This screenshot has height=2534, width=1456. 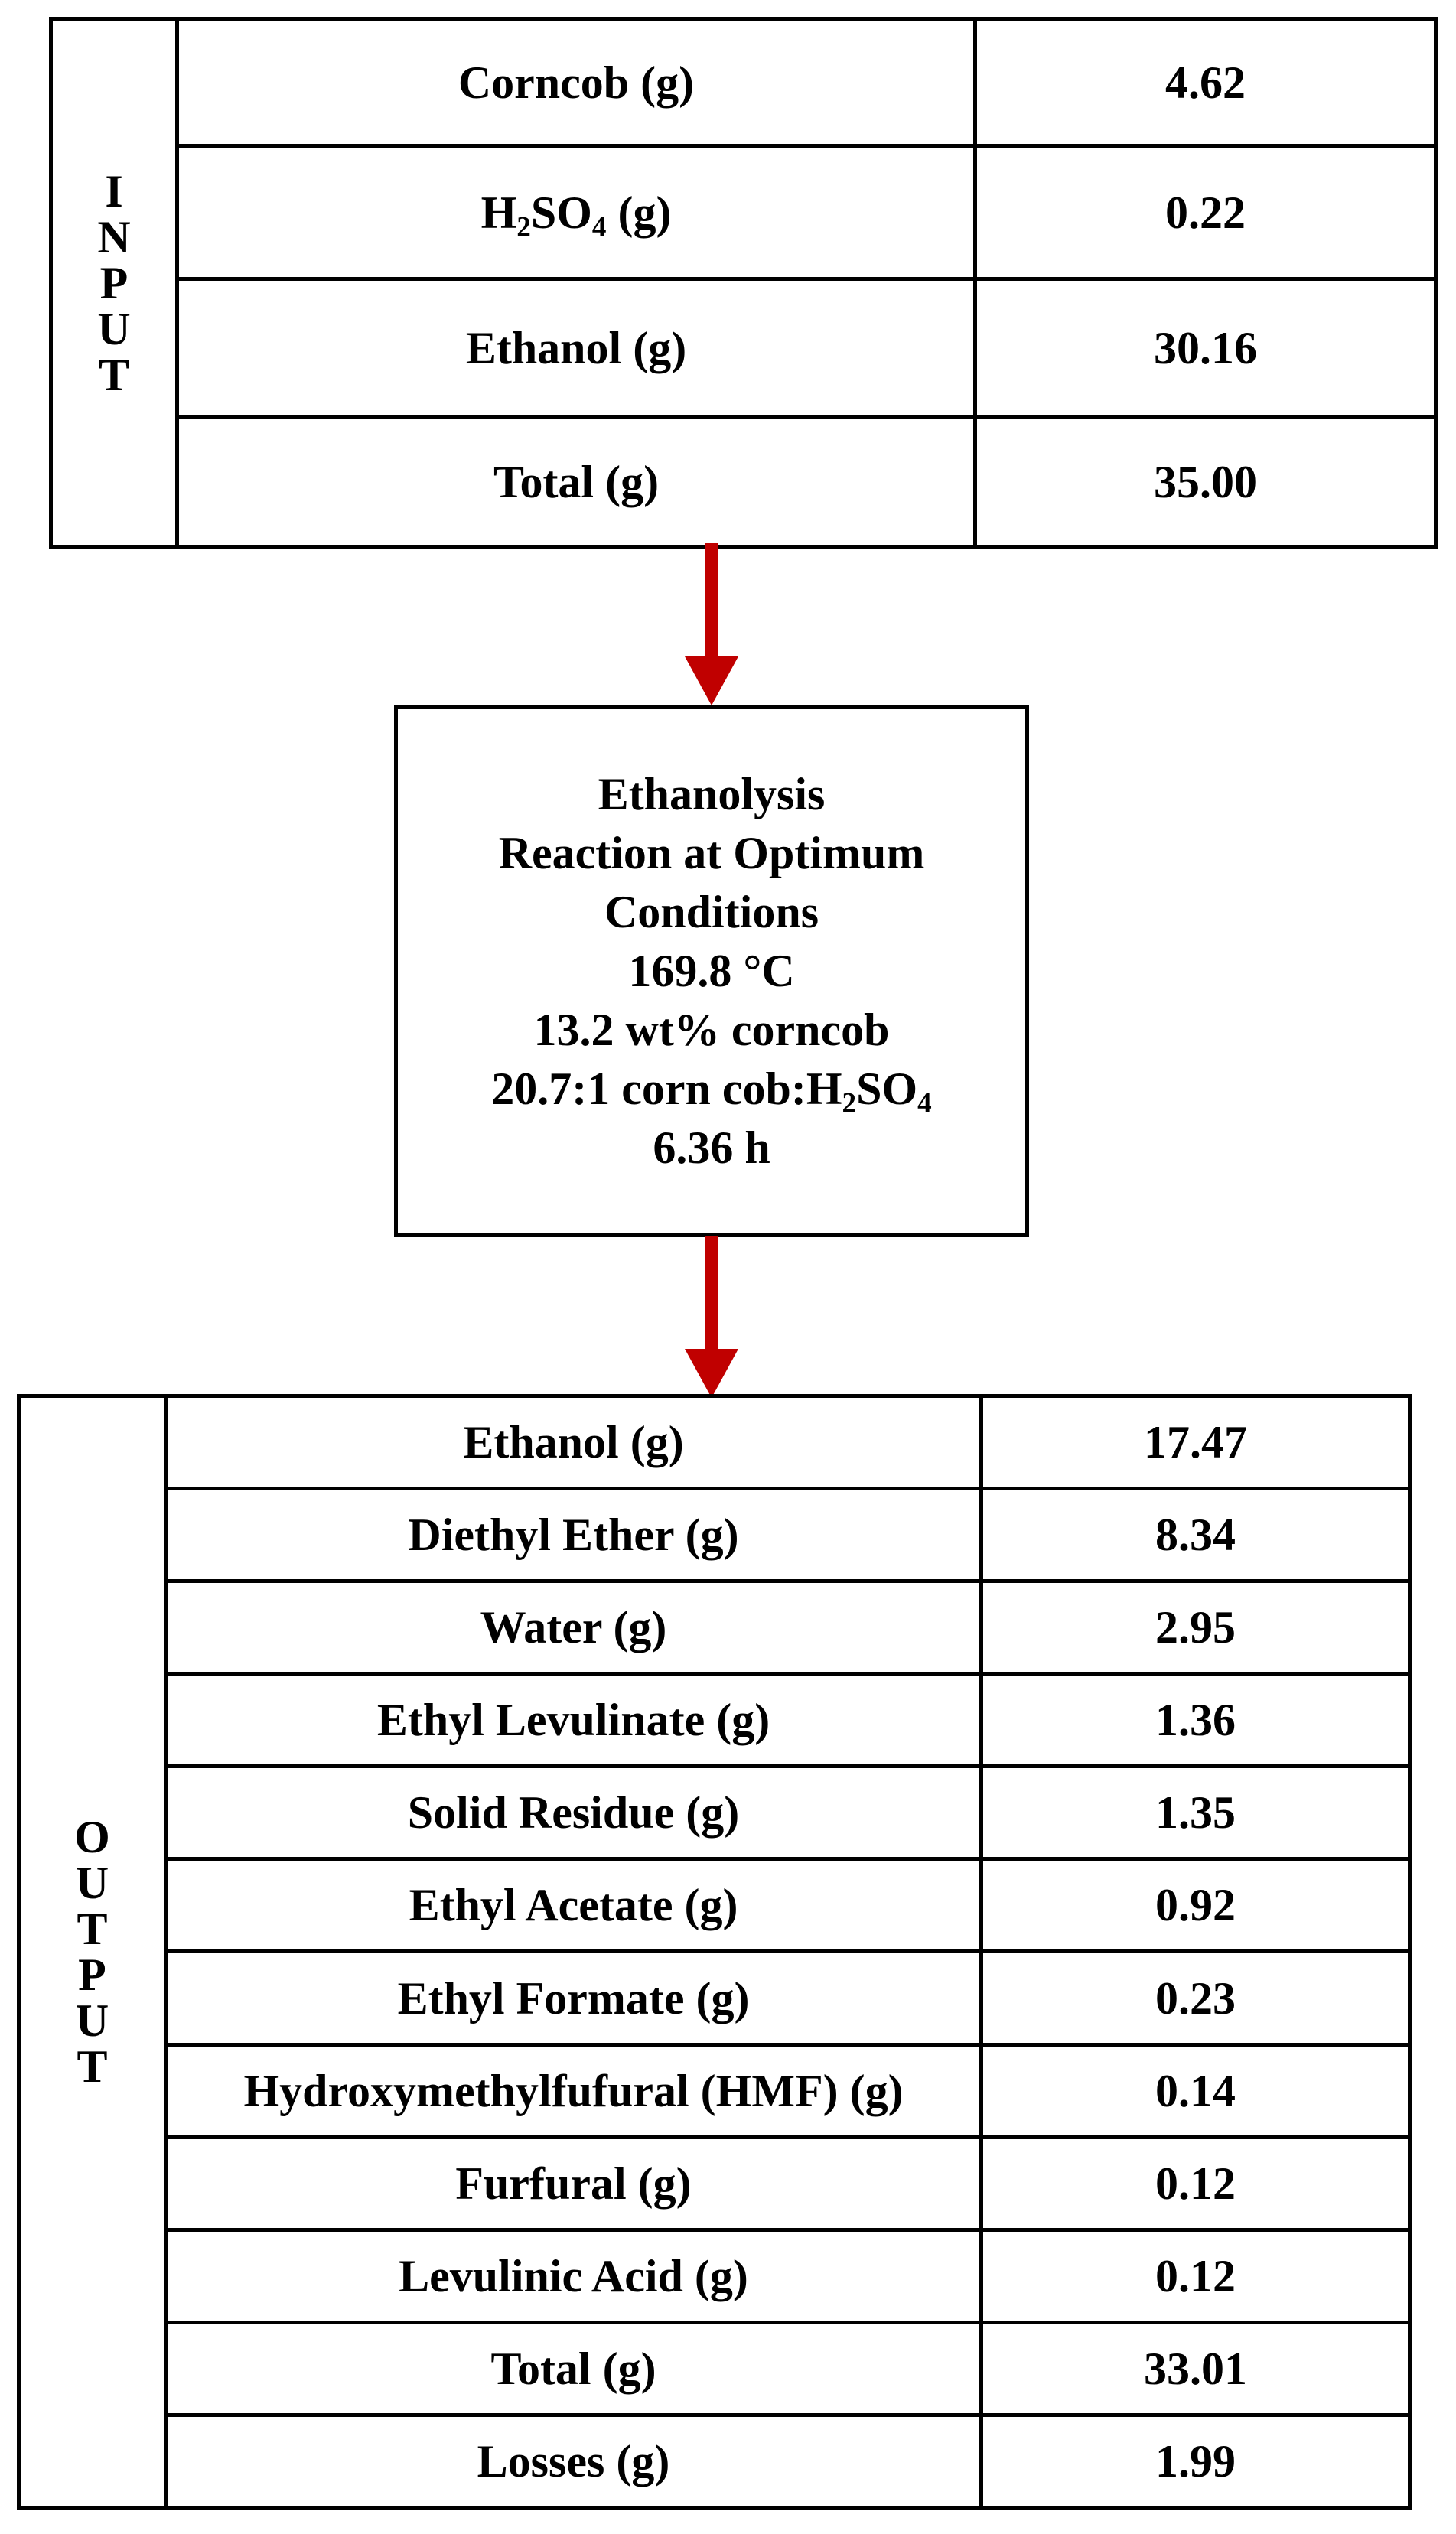 What do you see at coordinates (573, 1998) in the screenshot?
I see `output-row-label: Ethyl Formate (g)` at bounding box center [573, 1998].